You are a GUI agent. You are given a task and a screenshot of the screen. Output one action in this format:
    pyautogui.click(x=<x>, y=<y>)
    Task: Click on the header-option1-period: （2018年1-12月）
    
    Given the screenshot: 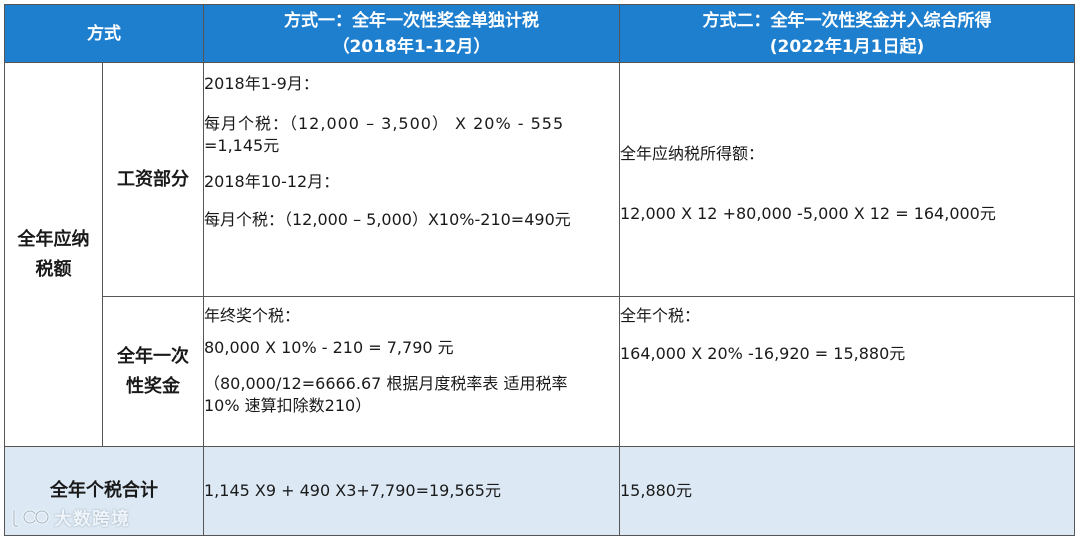 What is the action you would take?
    pyautogui.click(x=411, y=46)
    